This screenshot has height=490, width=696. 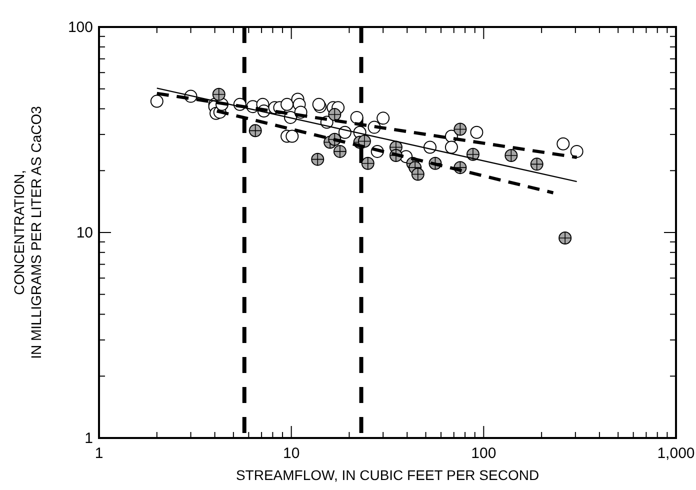 I want to click on x-axis-title: STREAMFLOW, IN CUBIC FEET PER SECOND, so click(x=388, y=475).